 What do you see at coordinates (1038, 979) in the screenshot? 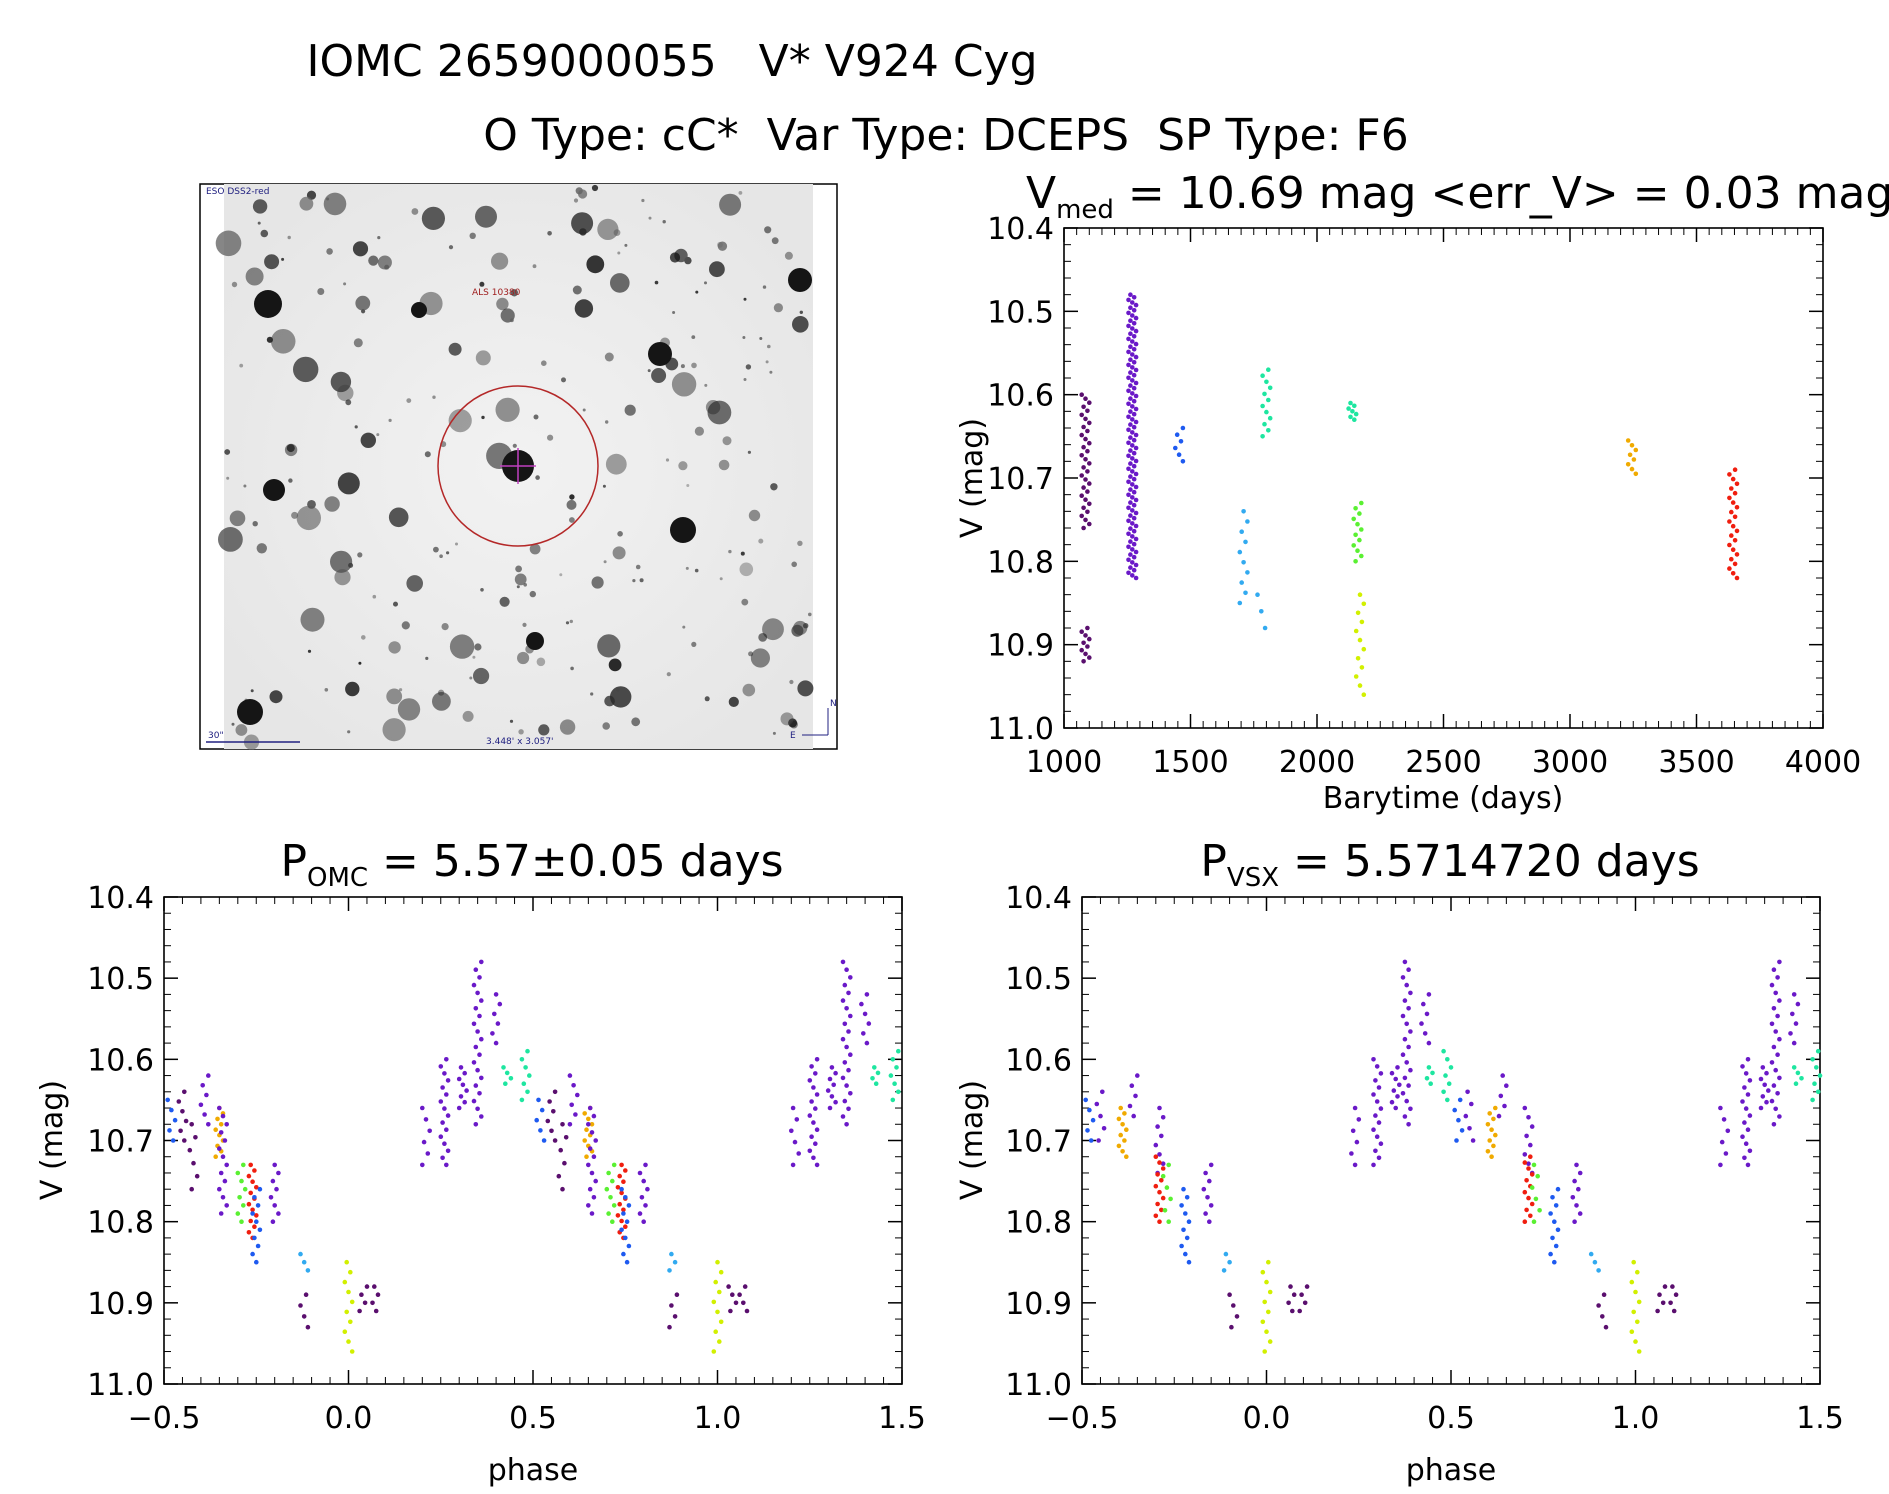
I see `y-tick-label: 10.5` at bounding box center [1038, 979].